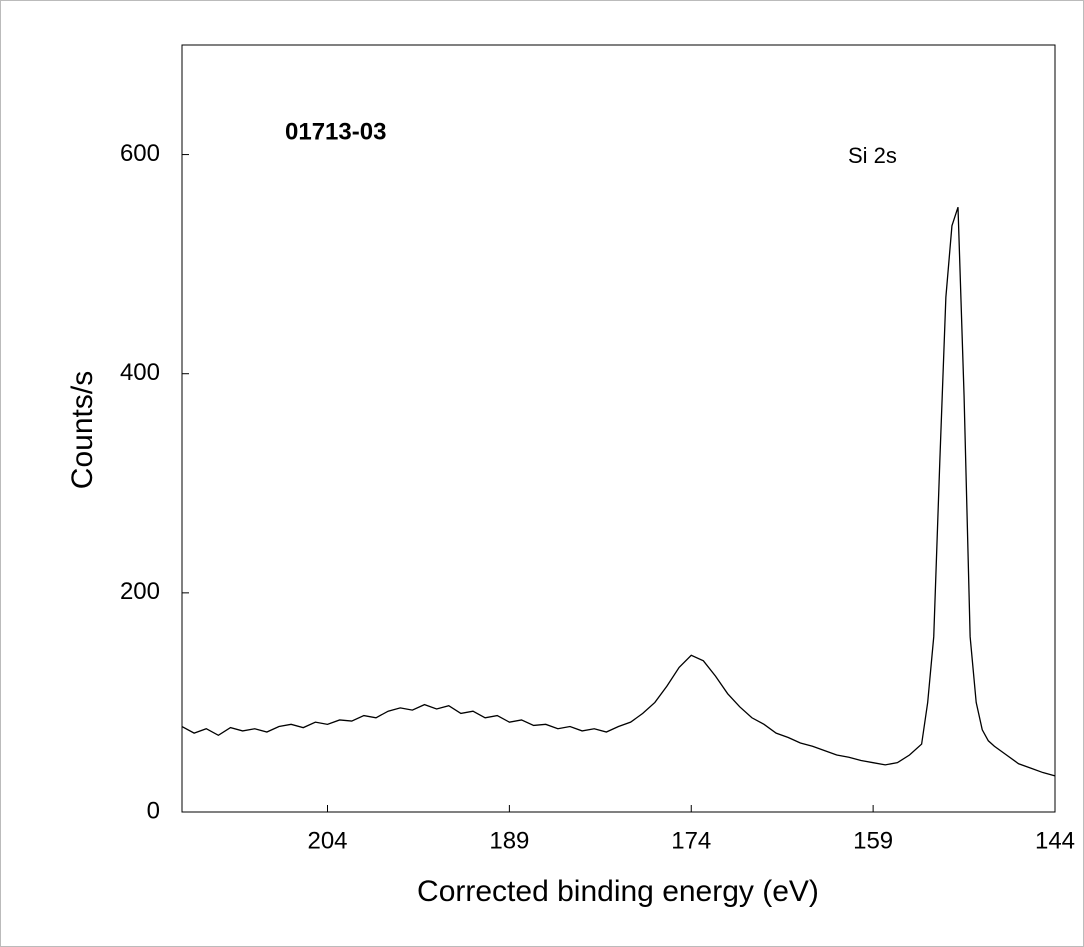  I want to click on x-tick-label: 189, so click(509, 840).